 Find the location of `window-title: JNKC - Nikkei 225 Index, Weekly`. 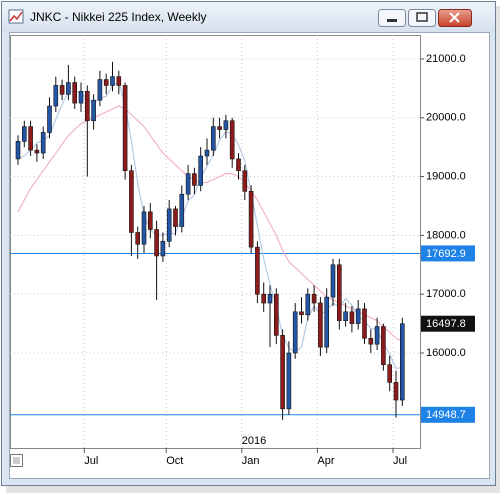

window-title: JNKC - Nikkei 225 Index, Weekly is located at coordinates (118, 17).